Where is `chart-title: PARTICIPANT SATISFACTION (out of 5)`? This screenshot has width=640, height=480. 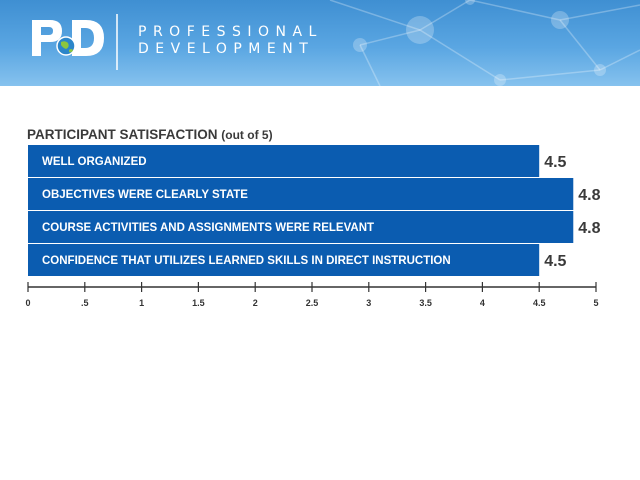
chart-title: PARTICIPANT SATISFACTION (out of 5) is located at coordinates (150, 134).